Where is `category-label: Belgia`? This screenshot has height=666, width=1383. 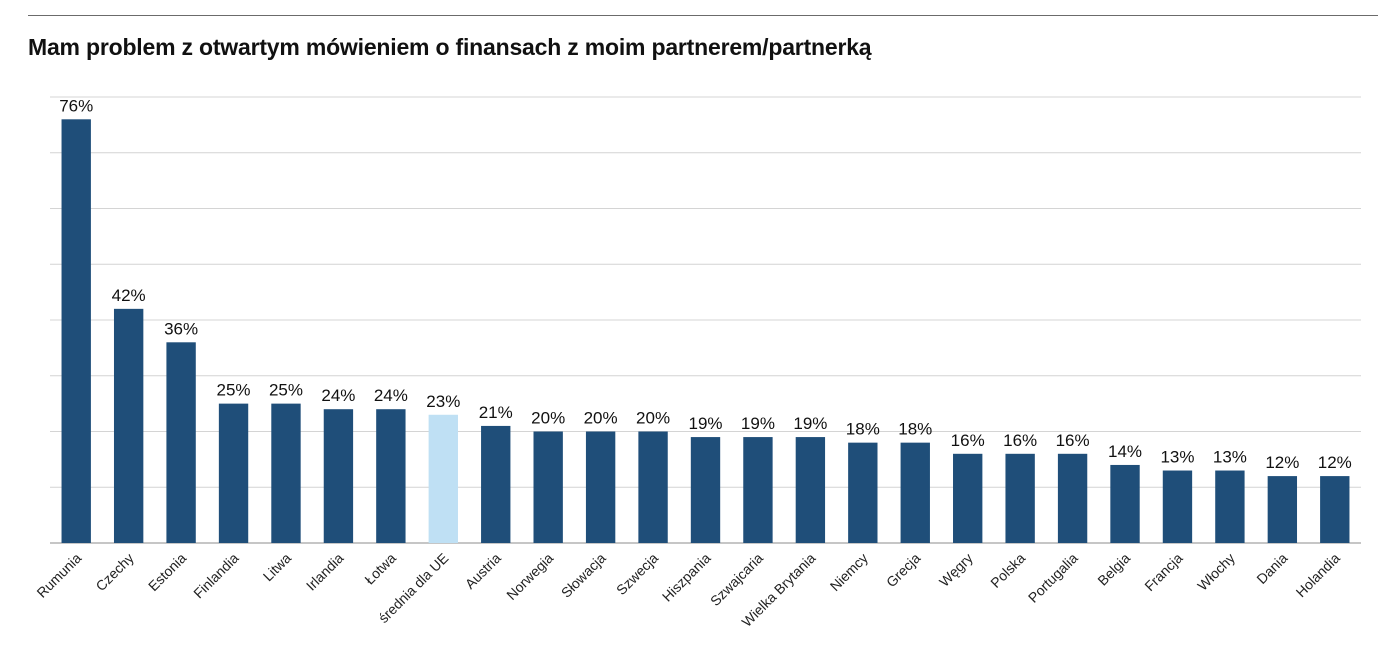
category-label: Belgia is located at coordinates (1113, 569).